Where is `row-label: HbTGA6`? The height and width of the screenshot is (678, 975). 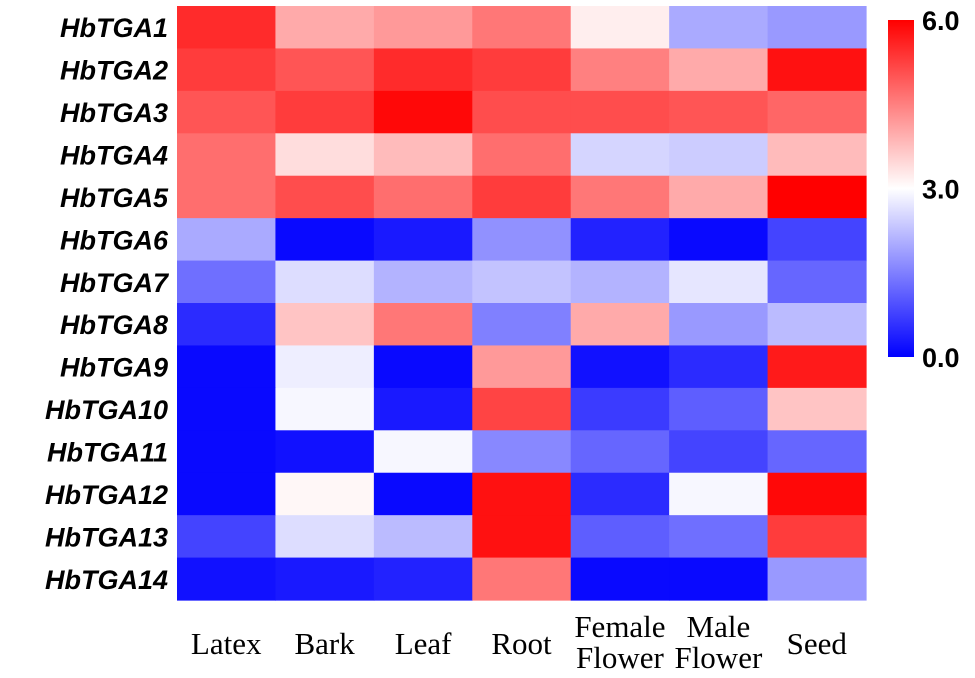
row-label: HbTGA6 is located at coordinates (114, 240).